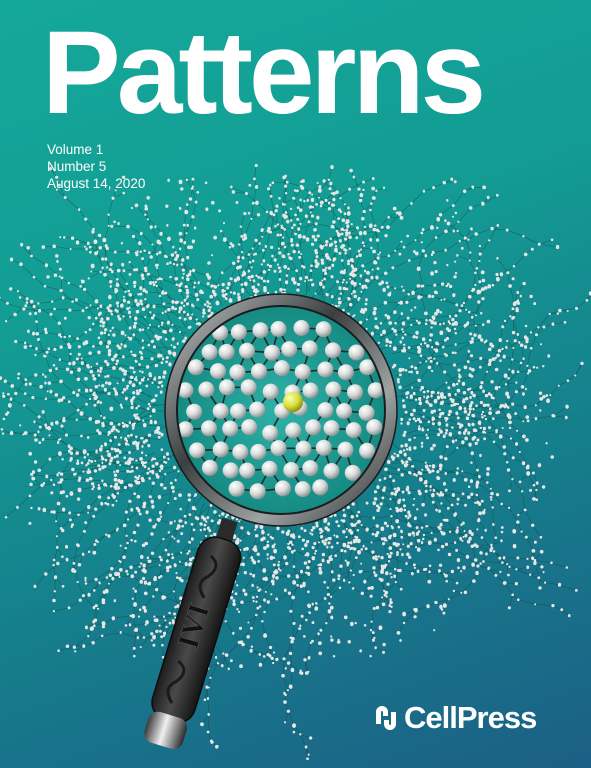  I want to click on lens-rim, so click(281, 410).